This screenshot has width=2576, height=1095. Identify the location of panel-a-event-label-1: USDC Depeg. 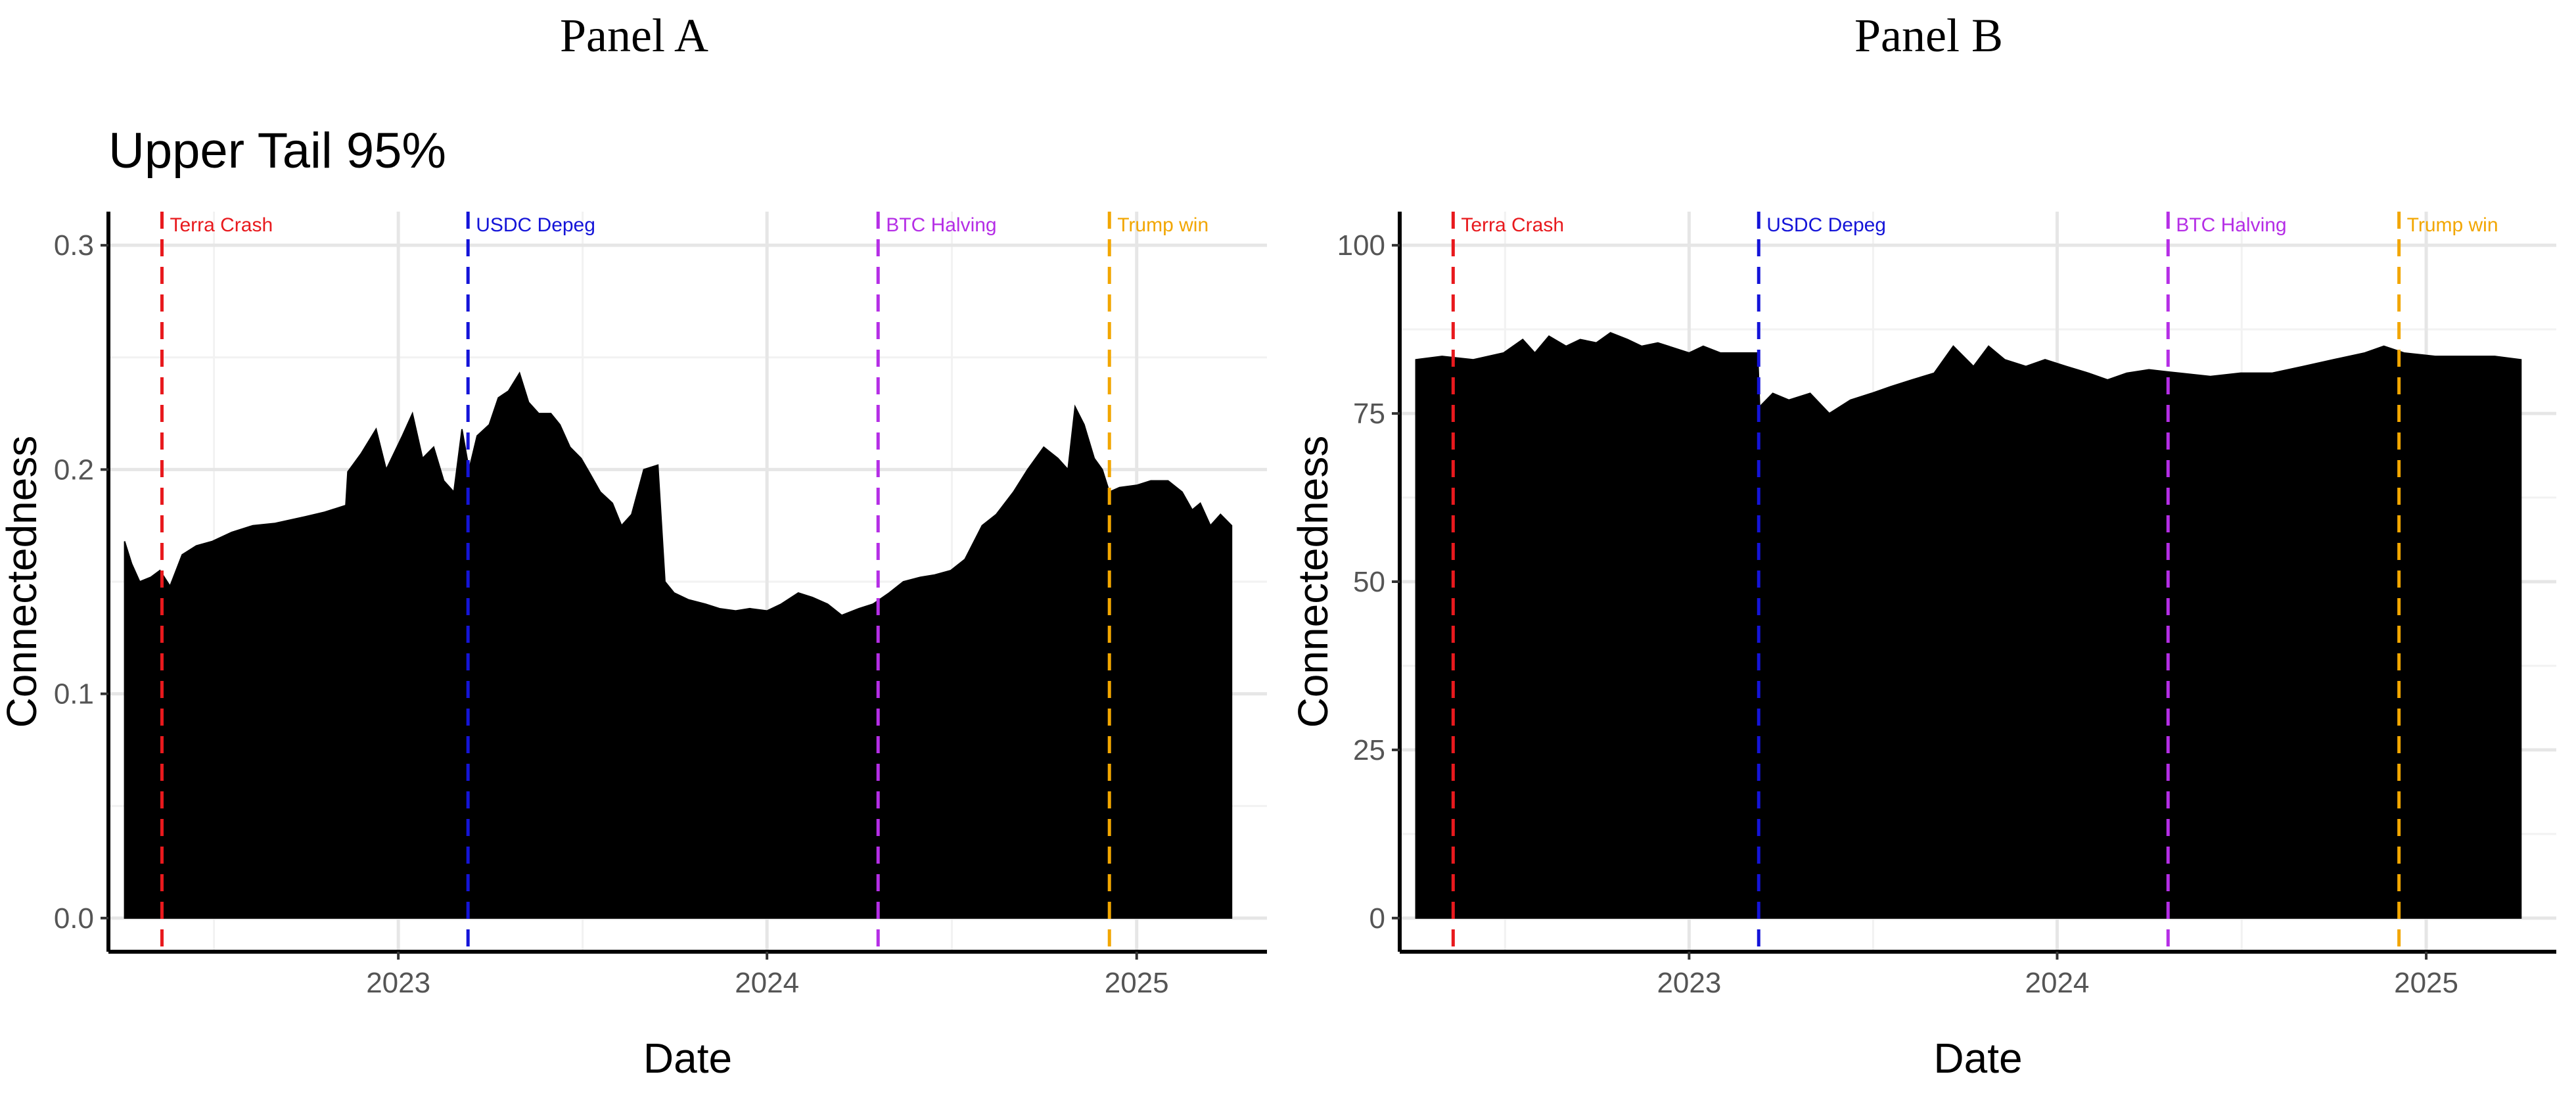
(535, 225).